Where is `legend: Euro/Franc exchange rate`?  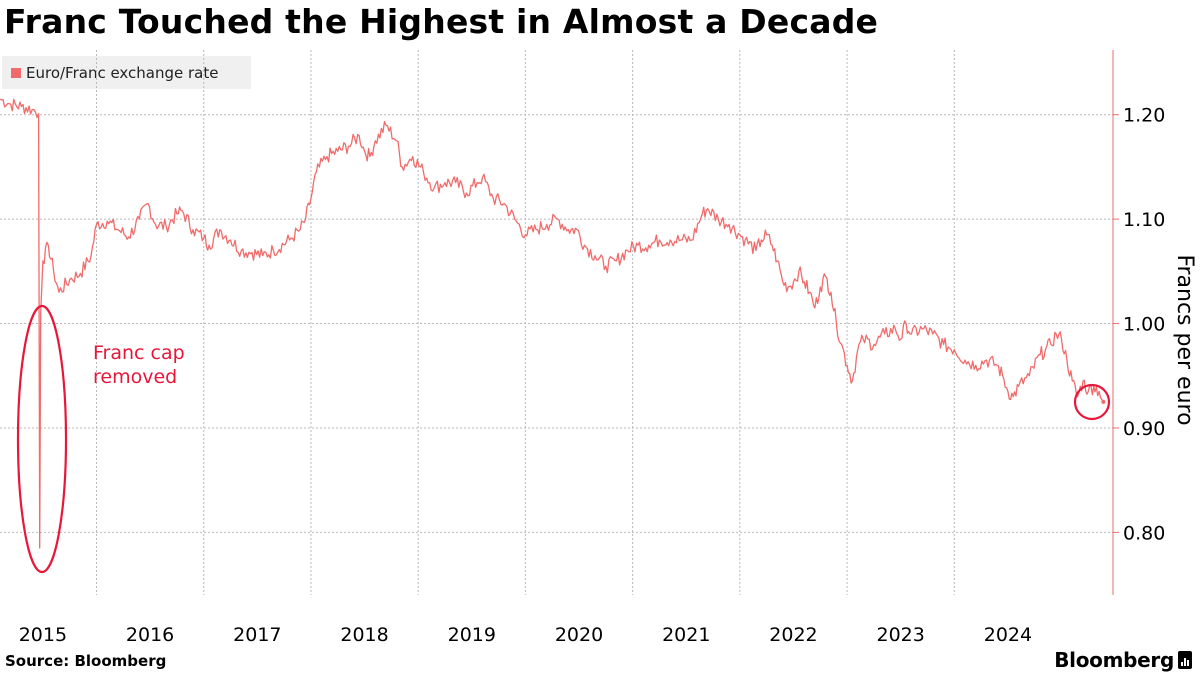
legend: Euro/Franc exchange rate is located at coordinates (126, 72).